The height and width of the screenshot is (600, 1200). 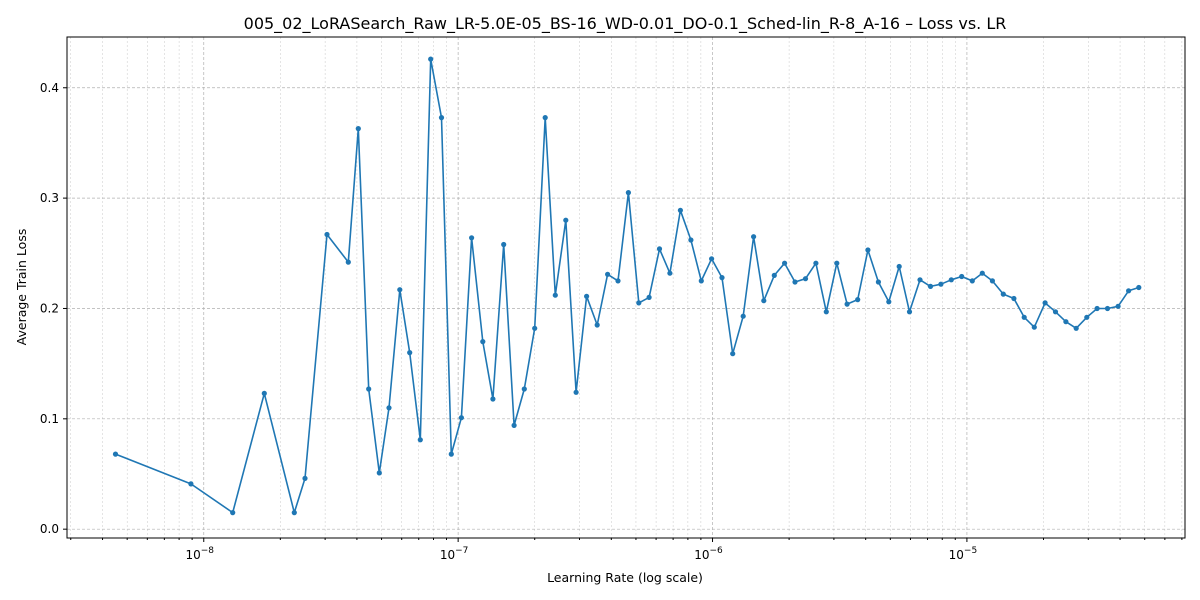 What do you see at coordinates (49, 88) in the screenshot?
I see `y-tick-label: 0.4` at bounding box center [49, 88].